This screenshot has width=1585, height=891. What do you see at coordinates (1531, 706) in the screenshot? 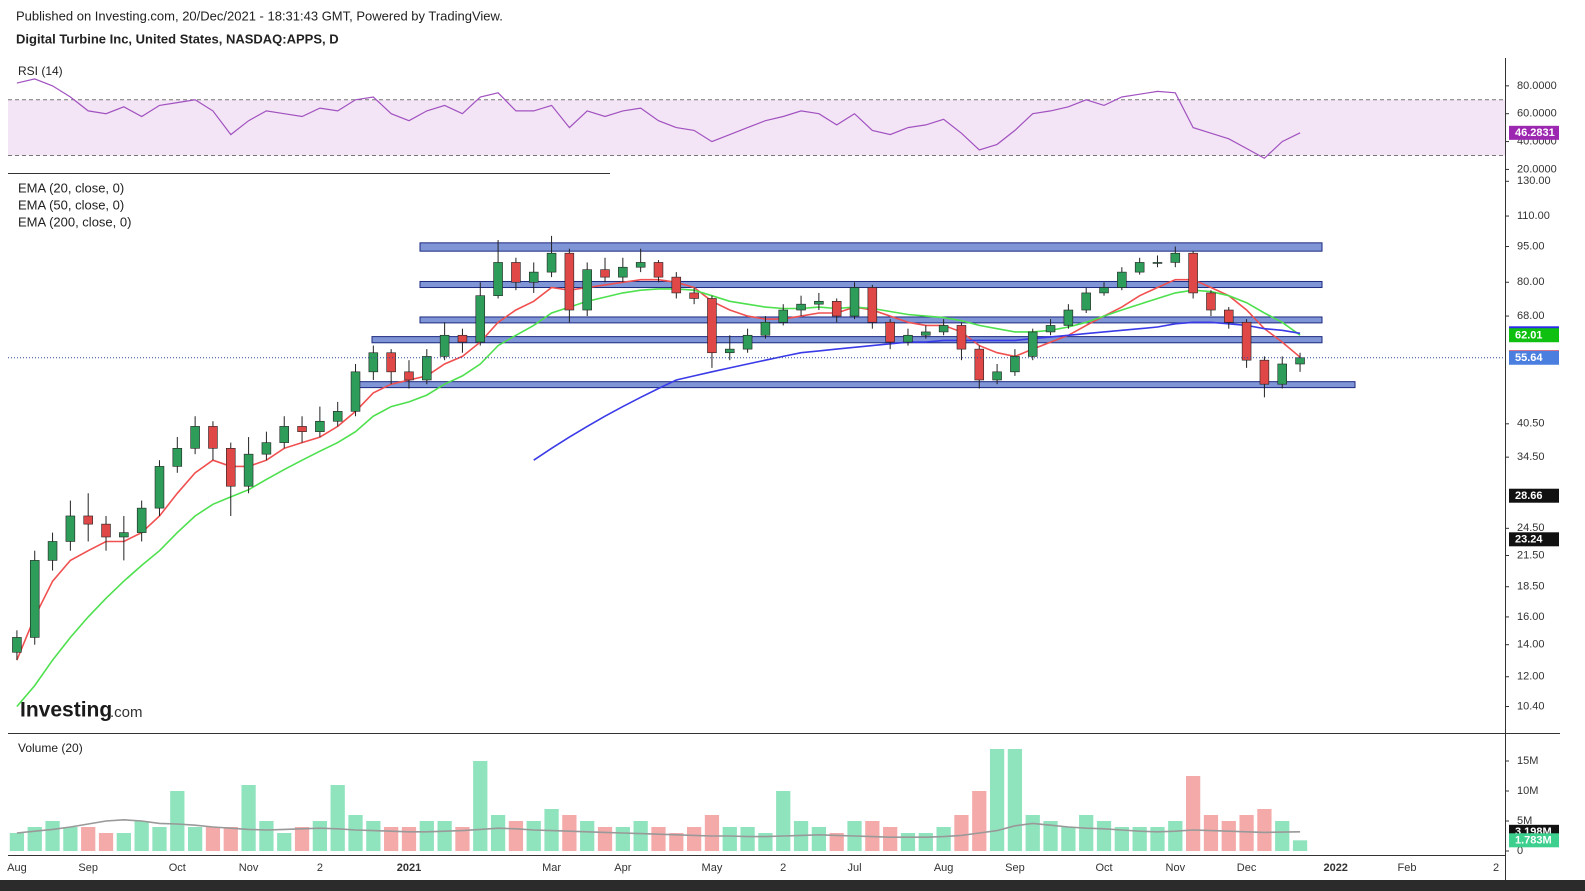
I see `y-tick-label: 10.40` at bounding box center [1531, 706].